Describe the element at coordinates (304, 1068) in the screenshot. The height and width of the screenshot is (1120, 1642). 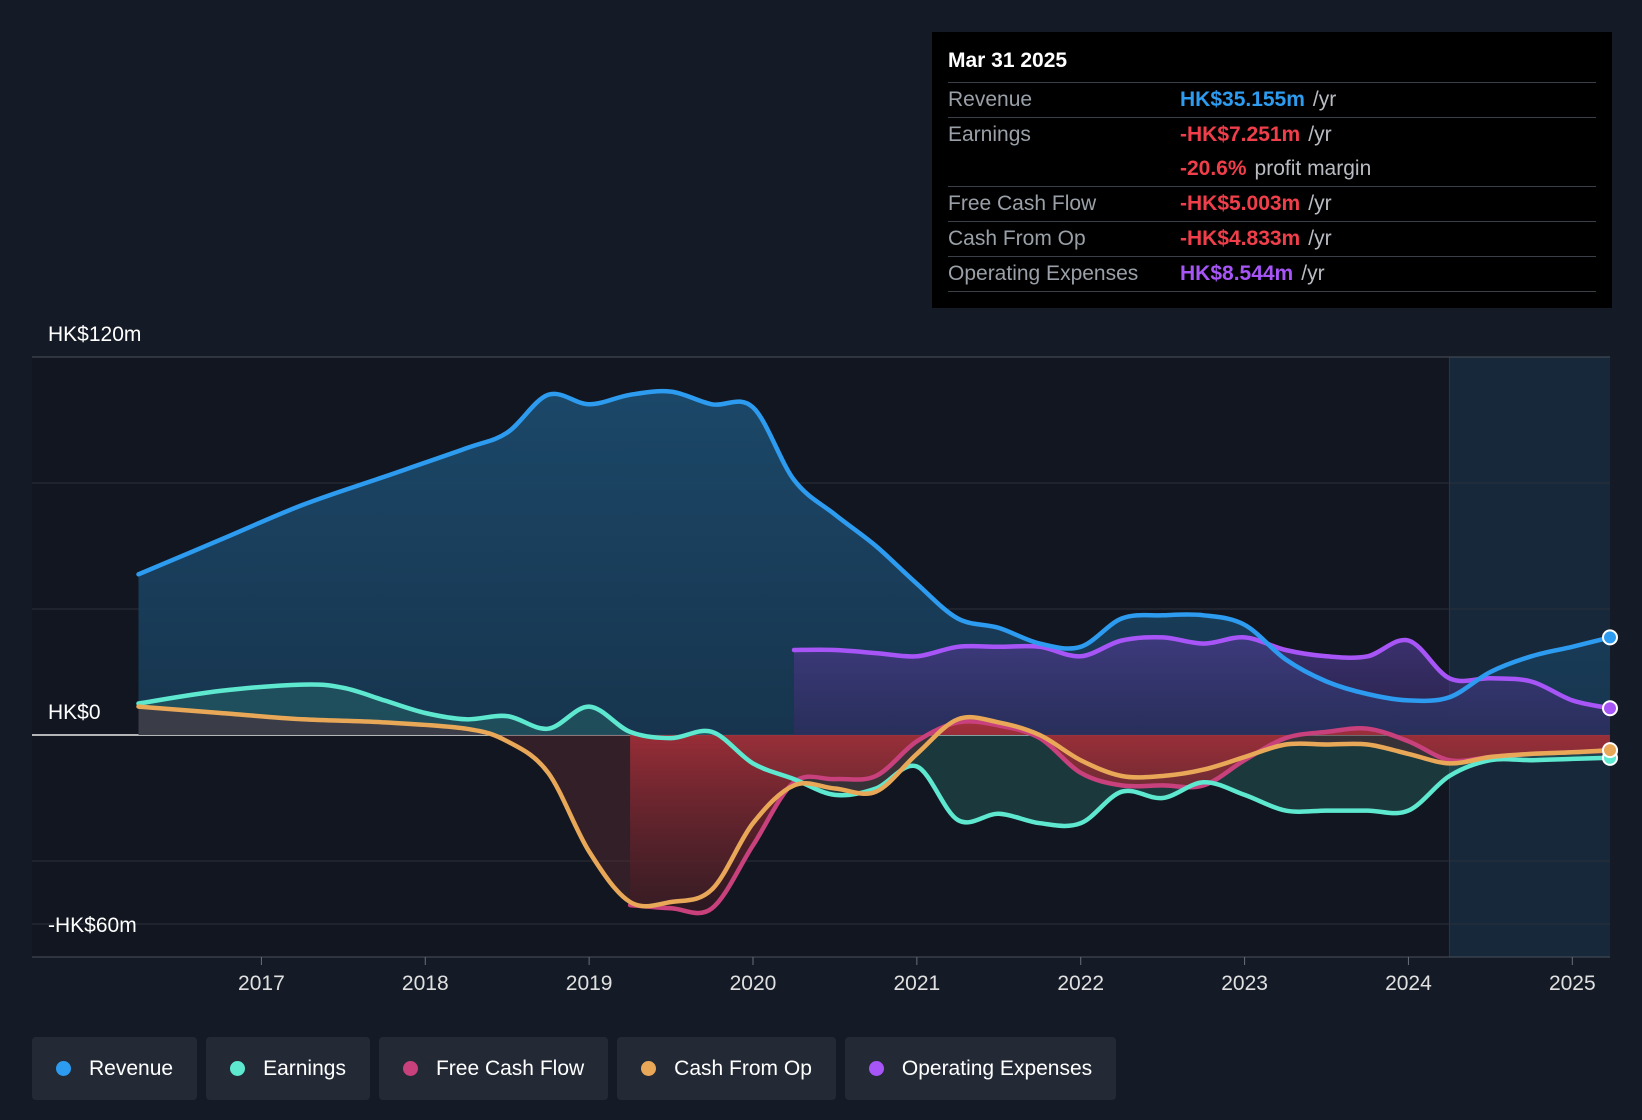
I see `legend-label: Earnings` at that location.